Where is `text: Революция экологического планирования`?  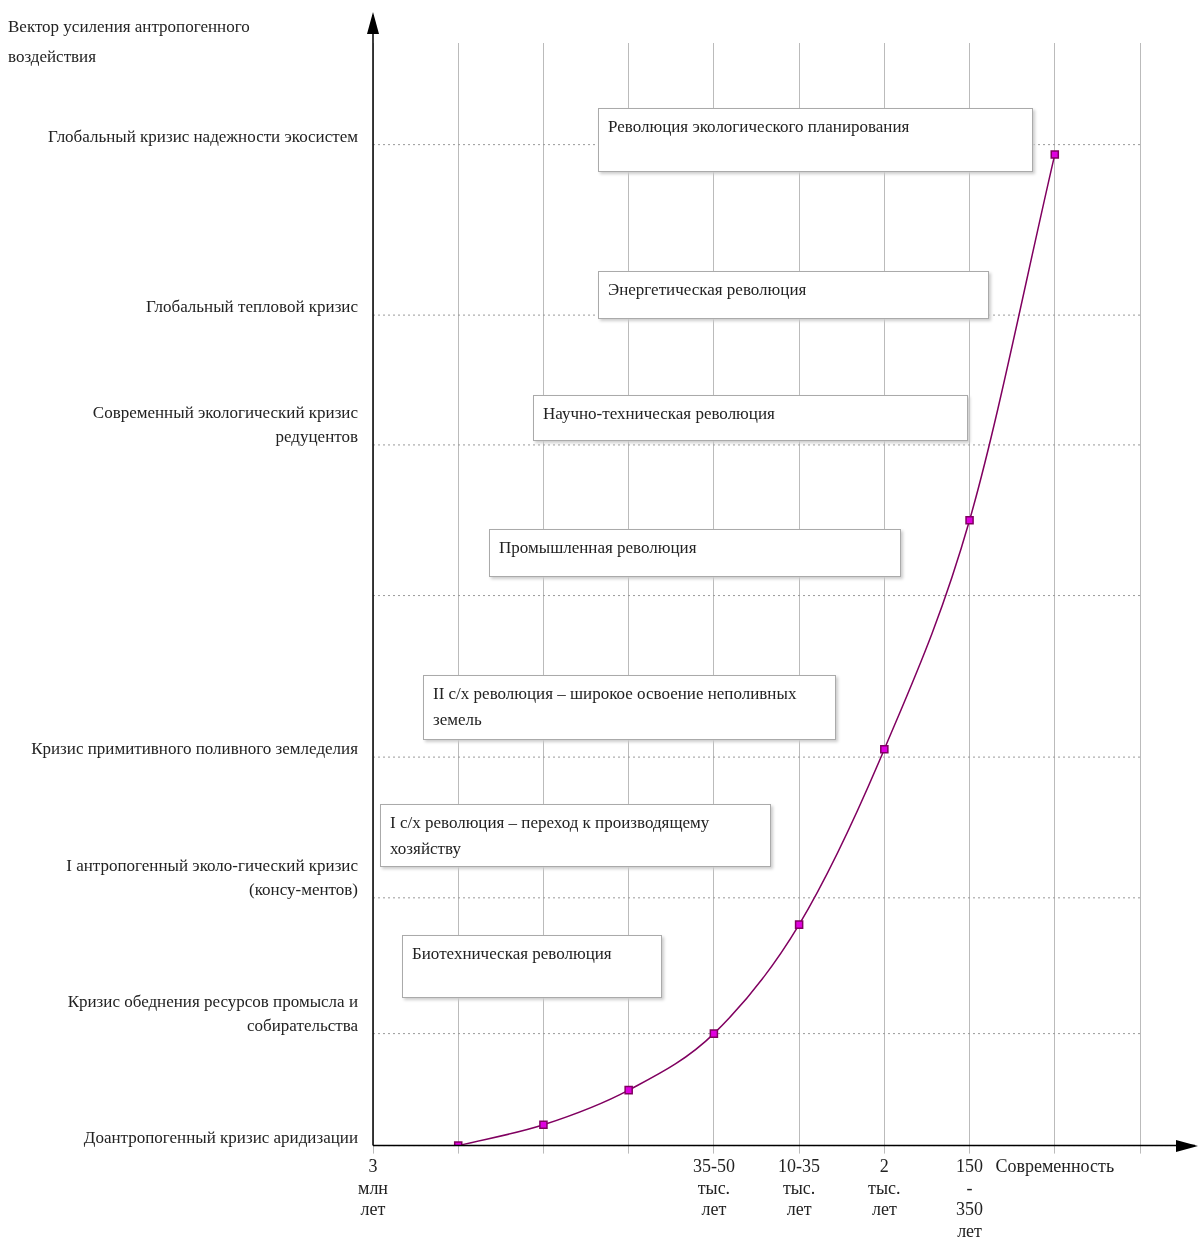
text: Революция экологического планирования is located at coordinates (759, 127).